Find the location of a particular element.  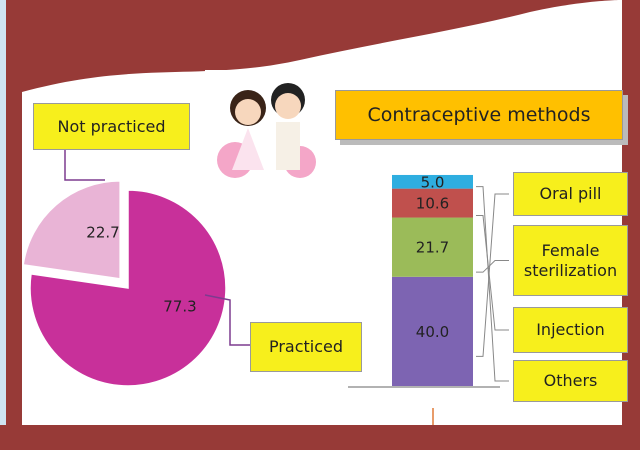

footer-band is located at coordinates (320, 437).